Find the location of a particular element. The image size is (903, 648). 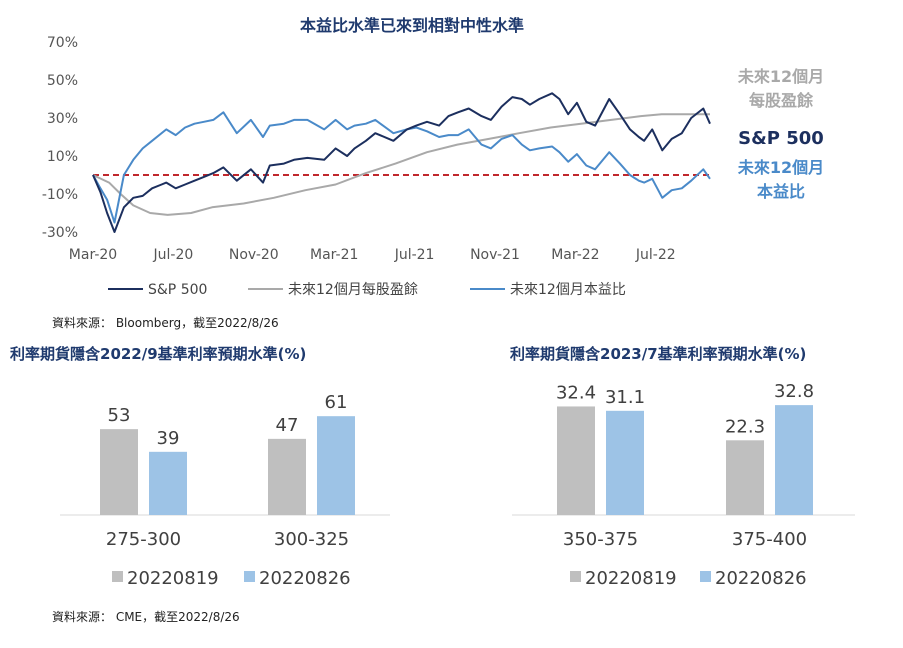

y-tick-label: 10% is located at coordinates (62, 157).